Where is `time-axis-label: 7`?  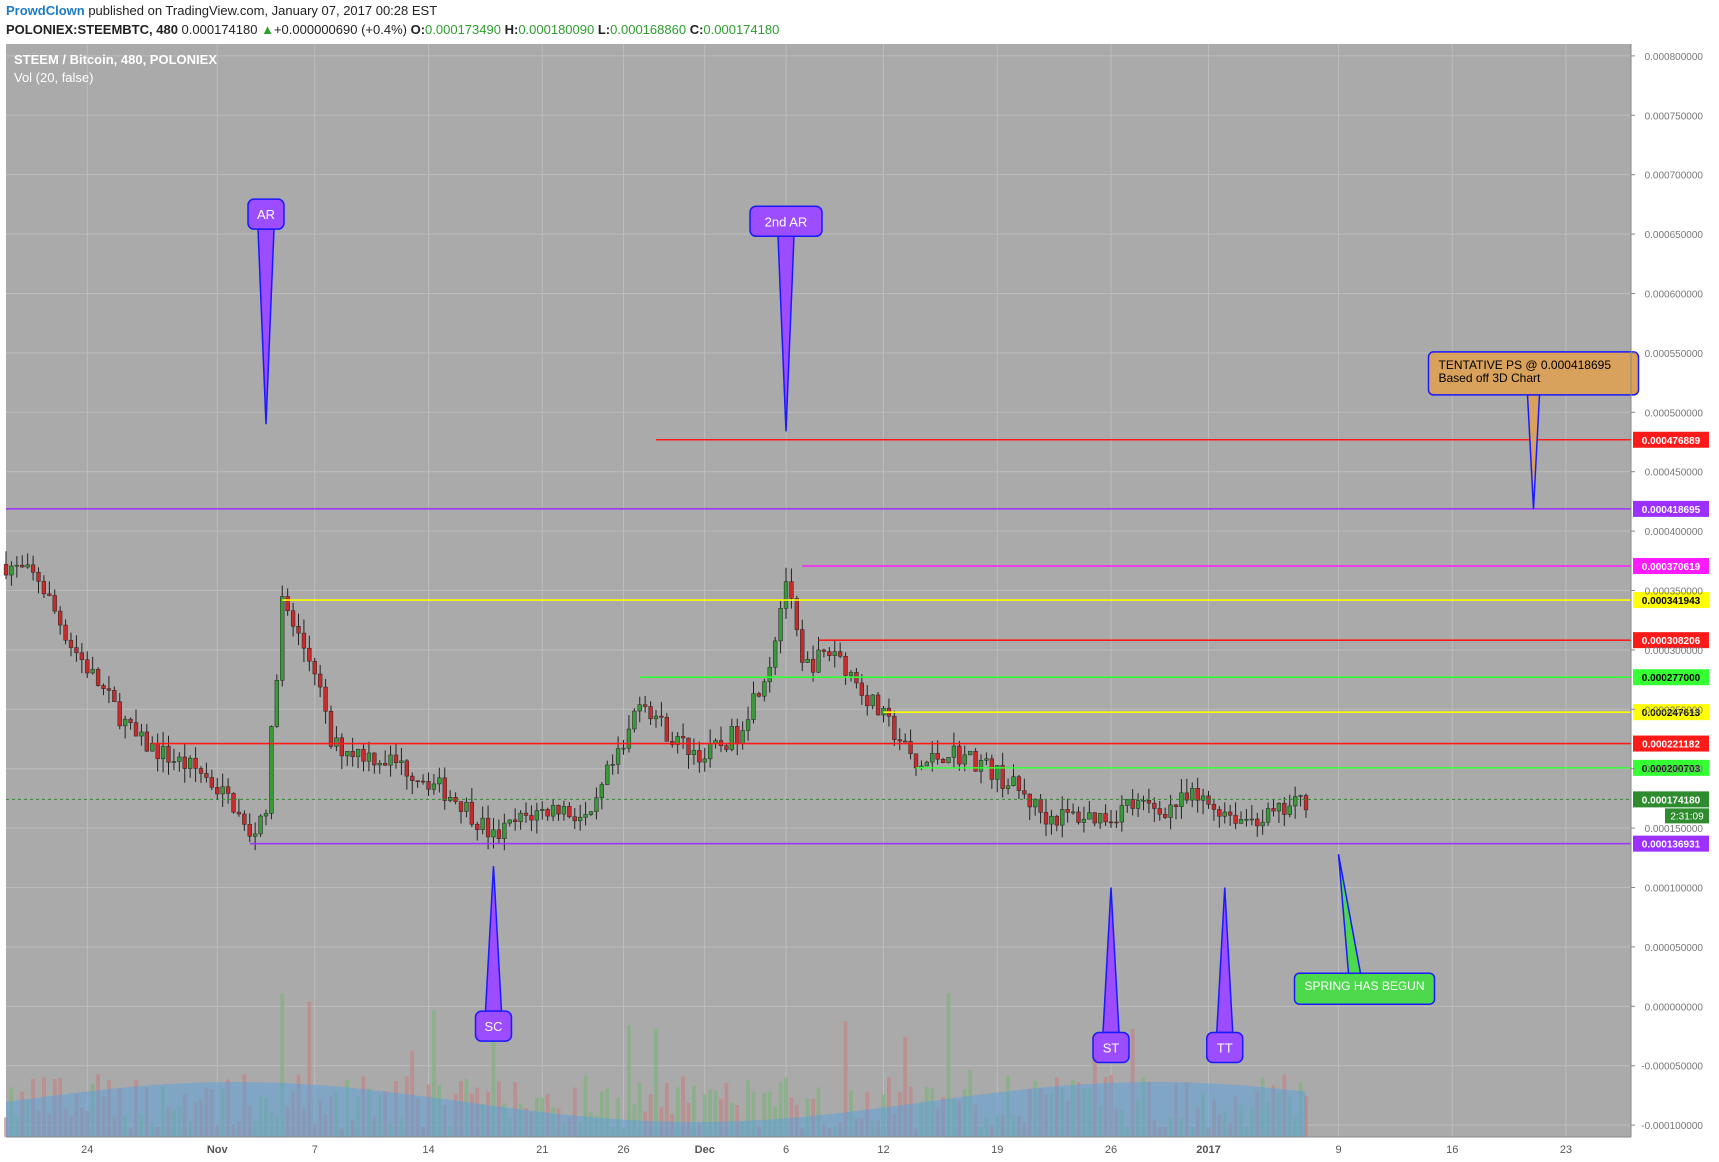
time-axis-label: 7 is located at coordinates (315, 1150).